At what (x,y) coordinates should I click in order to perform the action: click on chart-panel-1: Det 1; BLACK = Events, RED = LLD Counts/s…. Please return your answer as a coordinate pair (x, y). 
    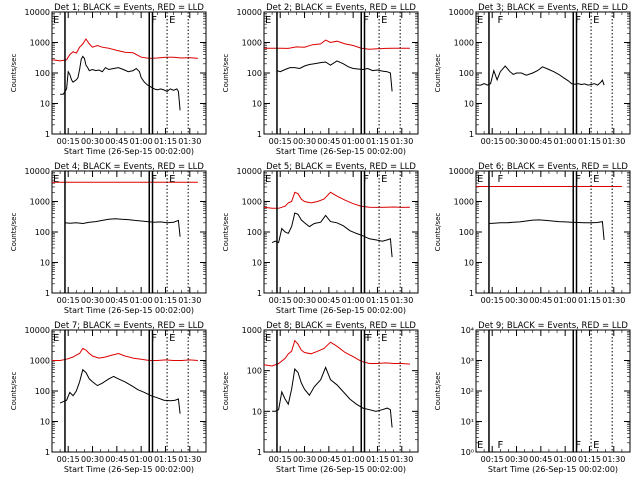
    Looking at the image, I should click on (108, 79).